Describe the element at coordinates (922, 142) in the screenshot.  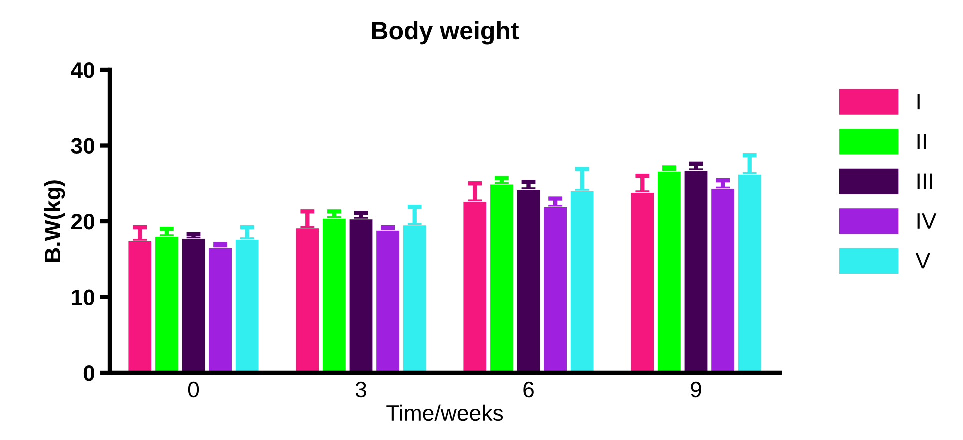
I see `legend-label: II` at that location.